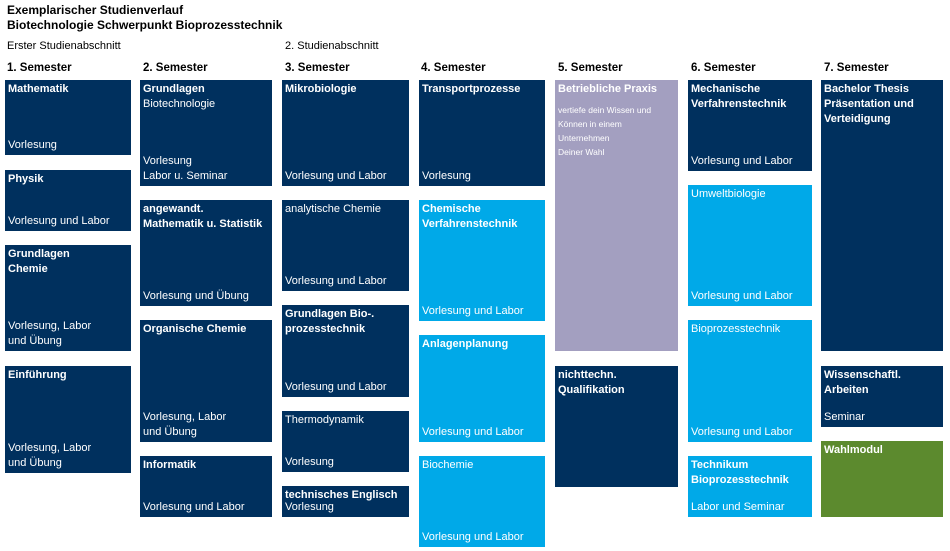  Describe the element at coordinates (170, 465) in the screenshot. I see `module-title: Informatik` at that location.